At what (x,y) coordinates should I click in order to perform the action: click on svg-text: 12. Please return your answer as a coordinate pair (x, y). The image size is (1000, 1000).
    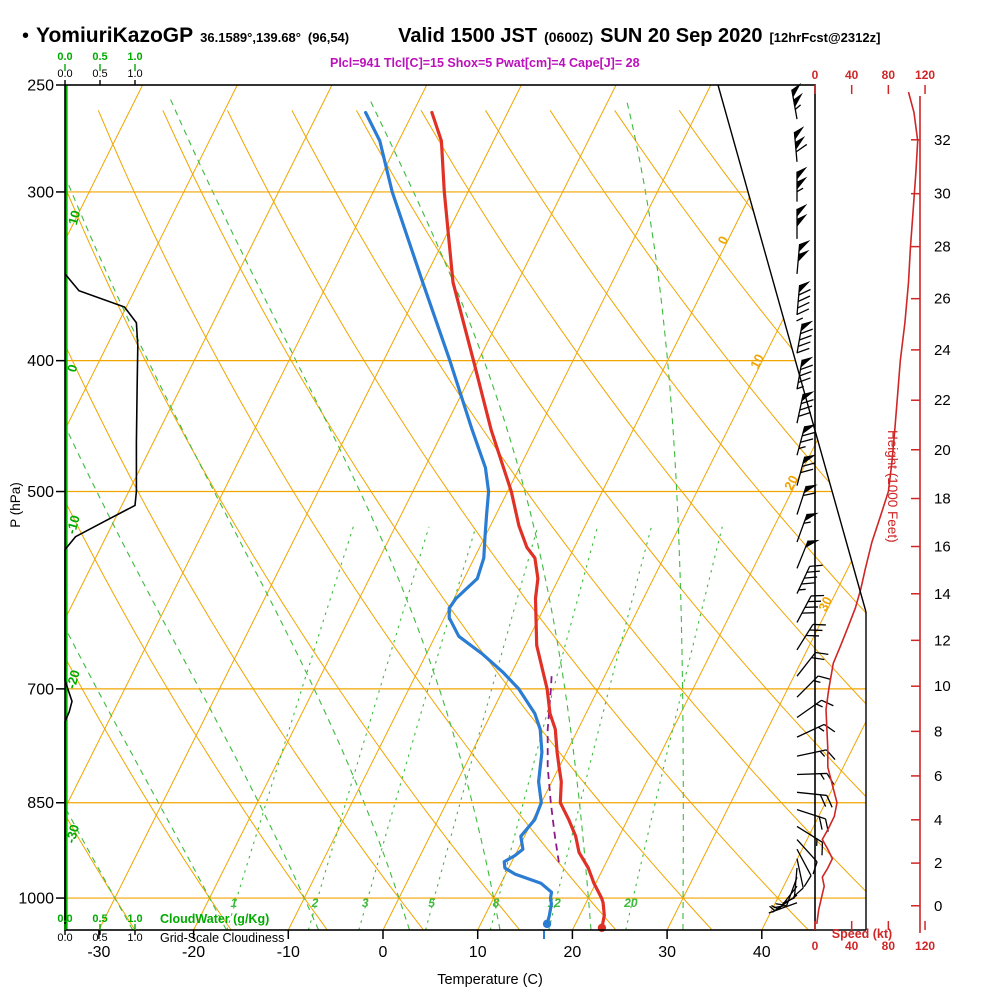
    Looking at the image, I should click on (942, 640).